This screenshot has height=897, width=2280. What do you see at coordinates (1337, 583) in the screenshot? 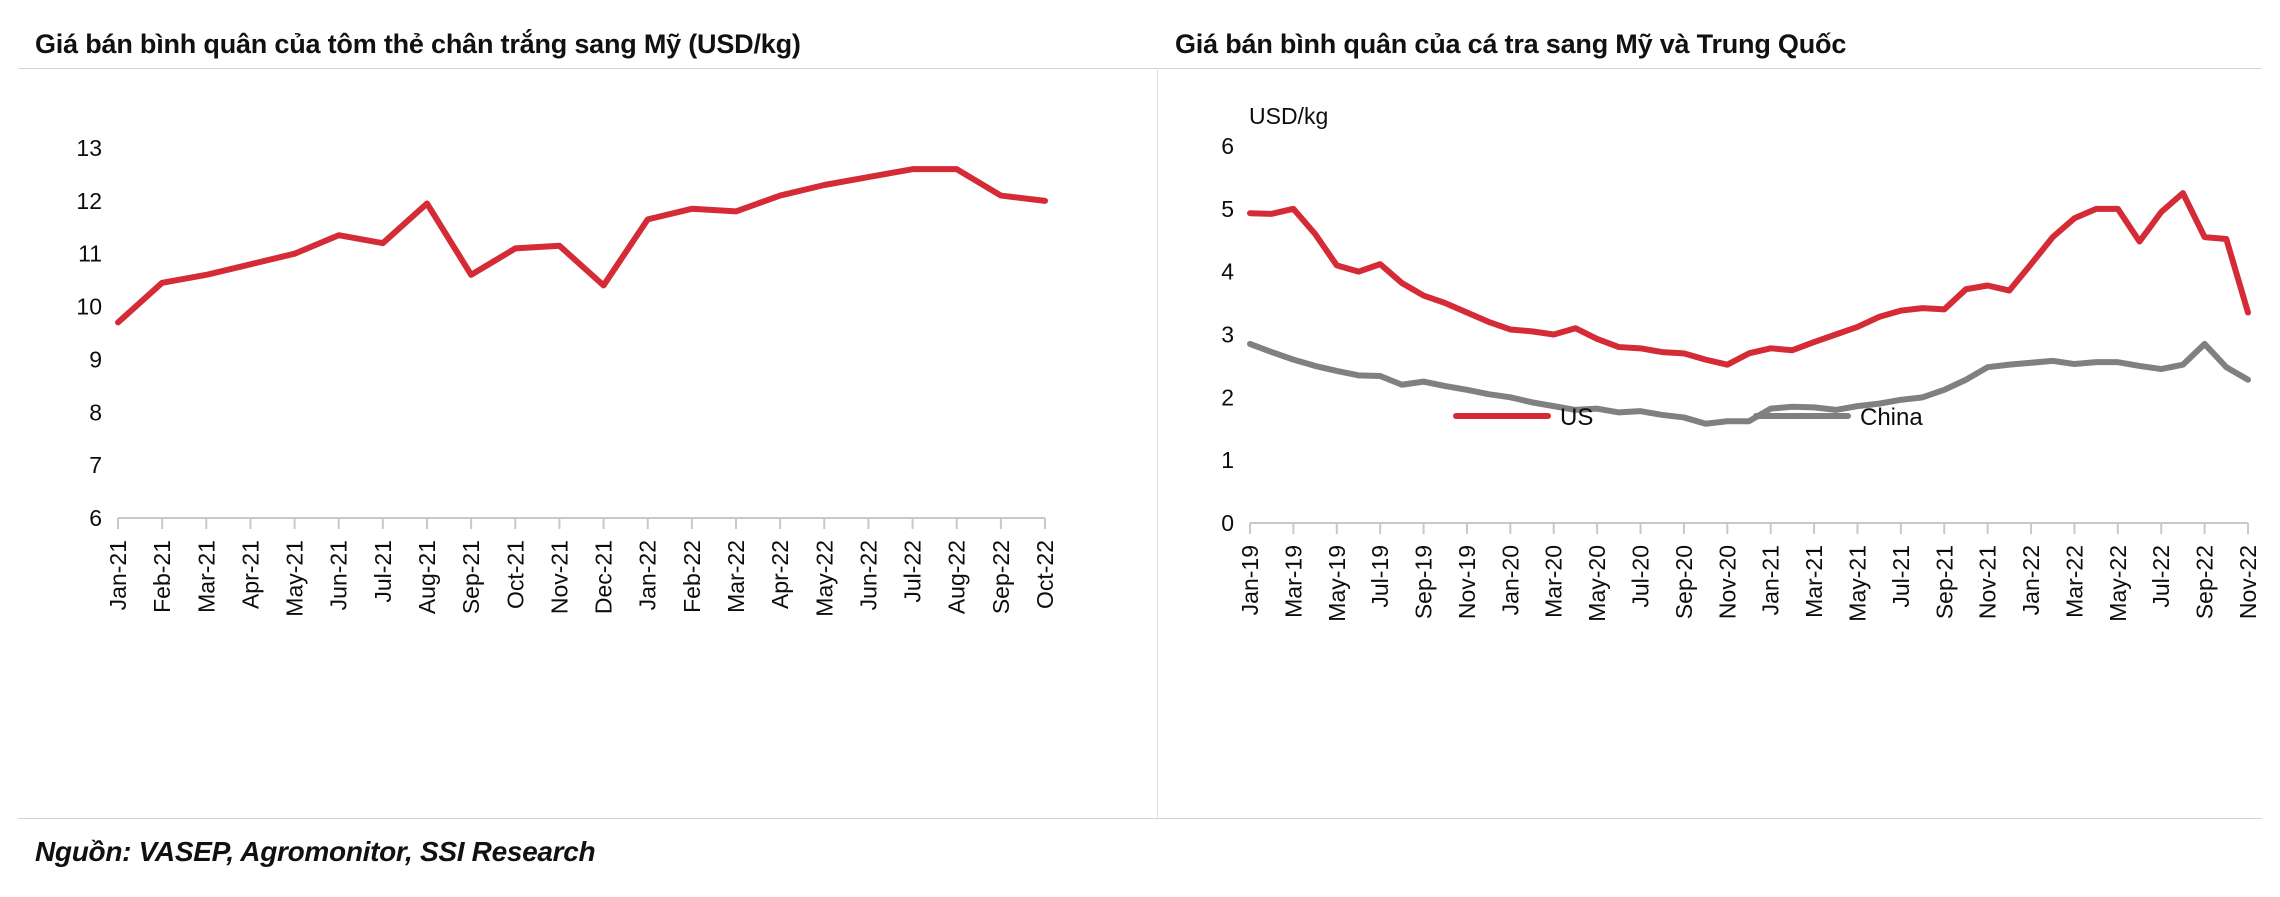
I see `x-axis-tick-label: May-19` at bounding box center [1337, 583].